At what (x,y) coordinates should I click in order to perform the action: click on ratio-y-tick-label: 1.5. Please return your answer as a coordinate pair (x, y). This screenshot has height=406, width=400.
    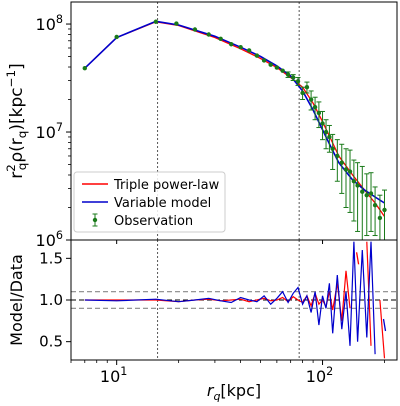
    Looking at the image, I should click on (51, 258).